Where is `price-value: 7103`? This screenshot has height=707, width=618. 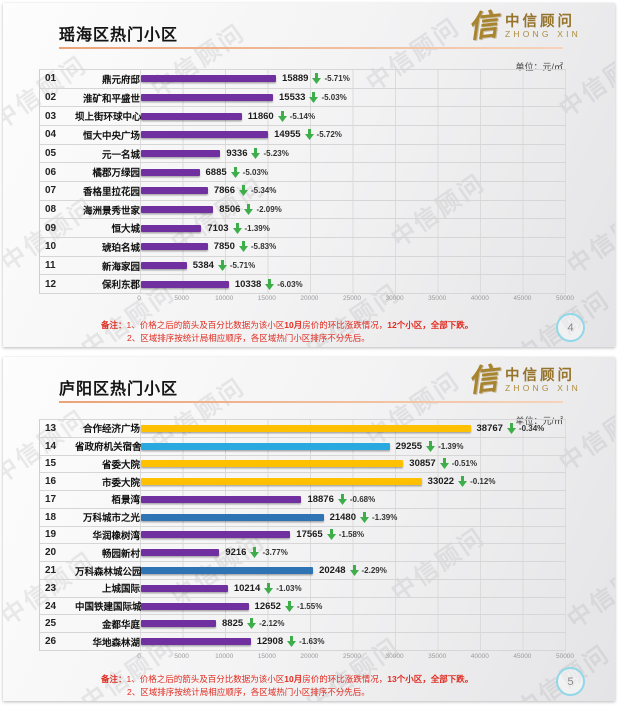
price-value: 7103 is located at coordinates (218, 228).